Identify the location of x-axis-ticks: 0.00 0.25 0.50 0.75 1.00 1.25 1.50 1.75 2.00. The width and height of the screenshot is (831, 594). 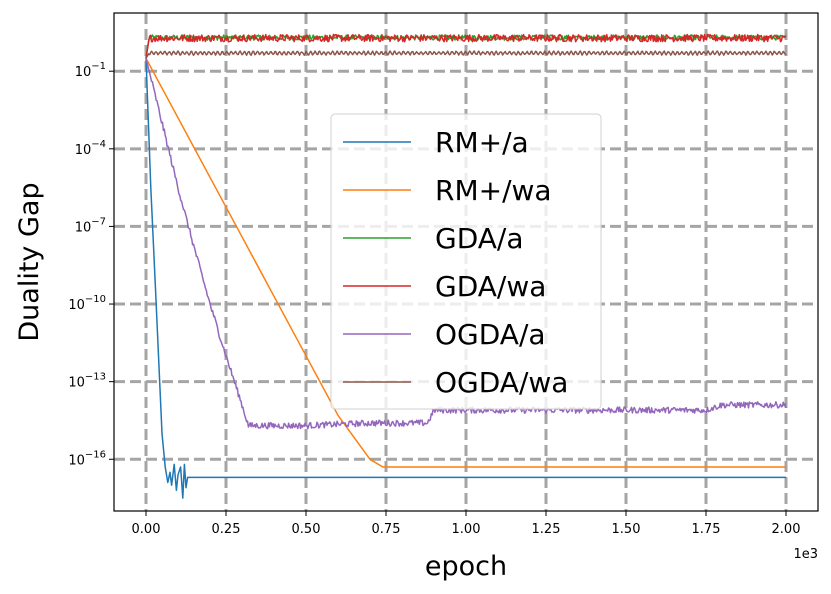
(466, 524).